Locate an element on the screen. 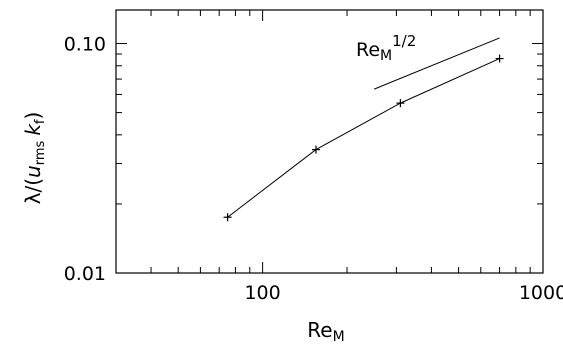 This screenshot has width=563, height=346. x-tick-label: 1000 is located at coordinates (541, 293).